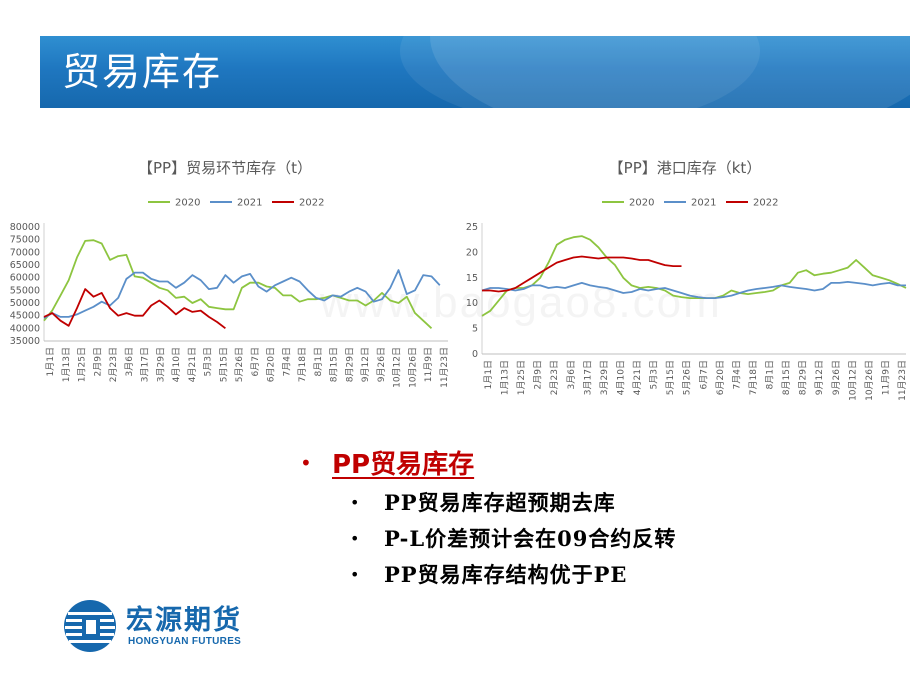 This screenshot has height=690, width=920. What do you see at coordinates (25, 328) in the screenshot?
I see `y-tick-label: 40000` at bounding box center [25, 328].